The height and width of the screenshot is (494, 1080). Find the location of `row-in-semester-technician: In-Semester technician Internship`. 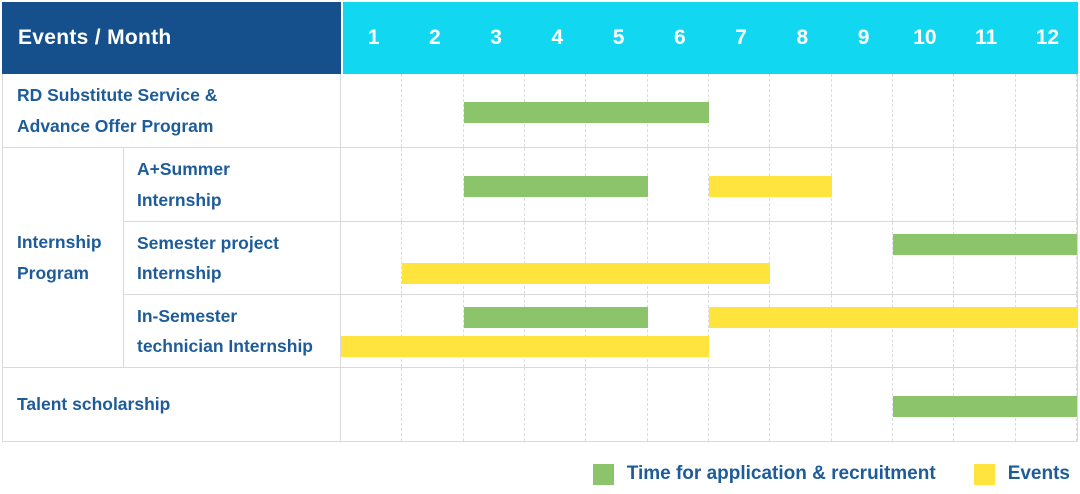

row-in-semester-technician: In-Semester technician Internship is located at coordinates (600, 330).